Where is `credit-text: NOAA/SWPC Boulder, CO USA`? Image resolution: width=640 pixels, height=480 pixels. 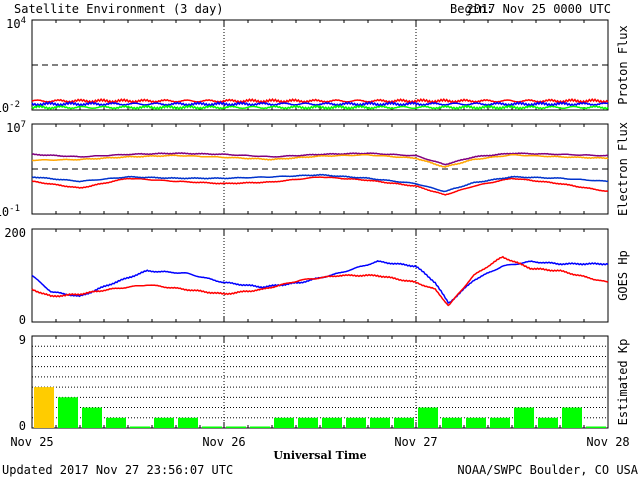 credit-text: NOAA/SWPC Boulder, CO USA is located at coordinates (547, 470).